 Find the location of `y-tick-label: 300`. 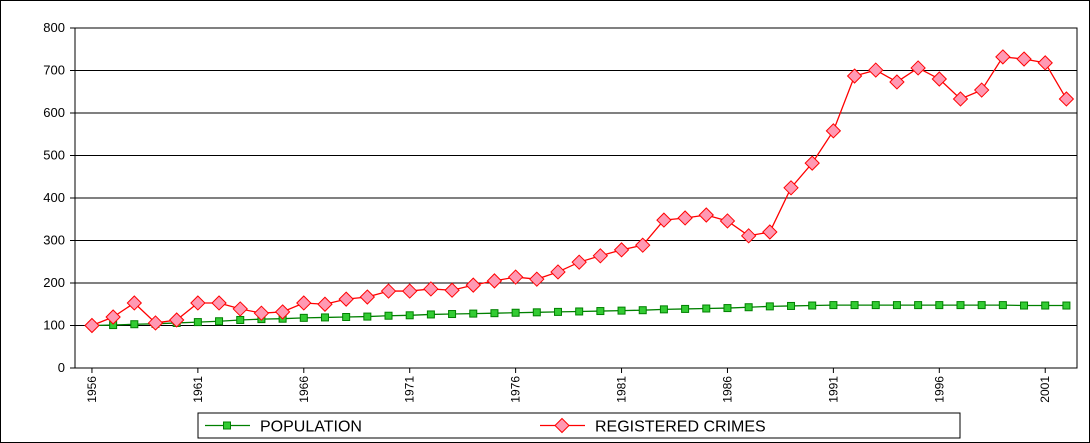

y-tick-label: 300 is located at coordinates (54, 240).